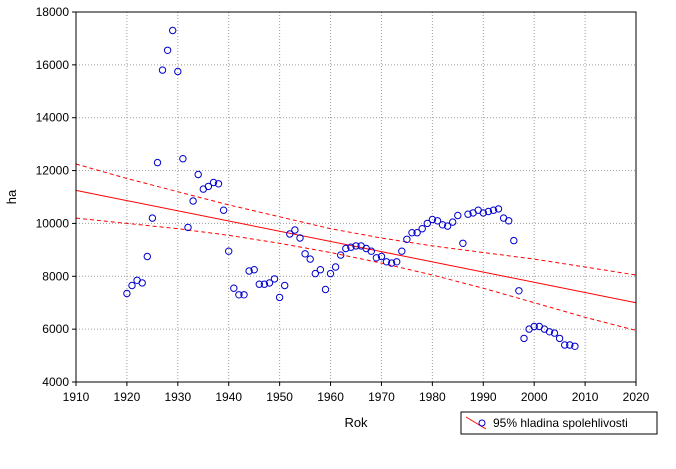  Describe the element at coordinates (585, 397) in the screenshot. I see `x-tick-label: 2010` at that location.